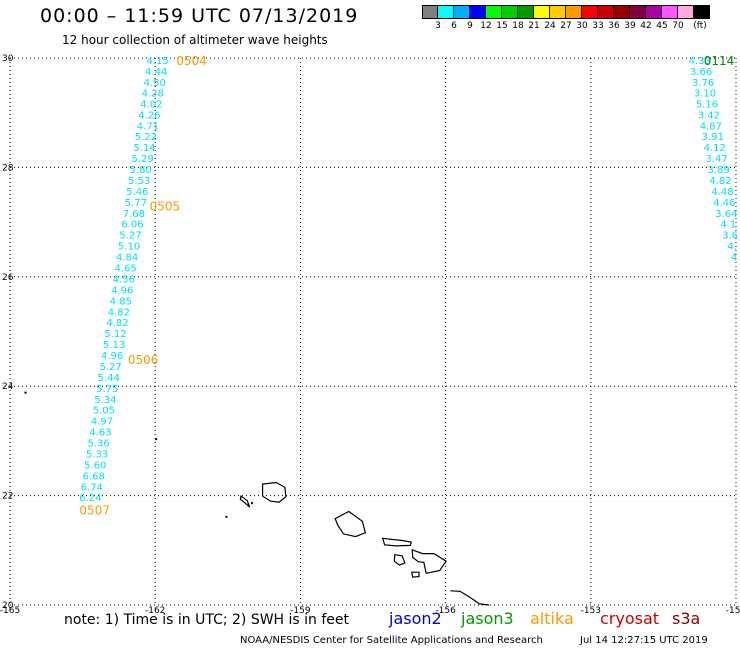 The image size is (740, 650). What do you see at coordinates (644, 640) in the screenshot?
I see `footer-timestamp: Jul 14 12:27:15 UTC 2019` at bounding box center [644, 640].